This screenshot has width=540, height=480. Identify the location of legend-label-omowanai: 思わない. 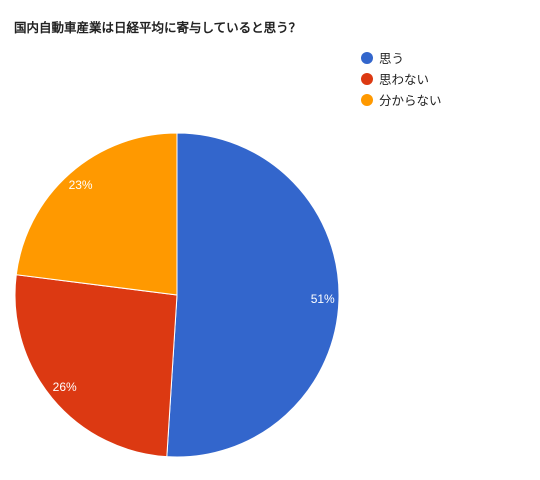
(404, 79).